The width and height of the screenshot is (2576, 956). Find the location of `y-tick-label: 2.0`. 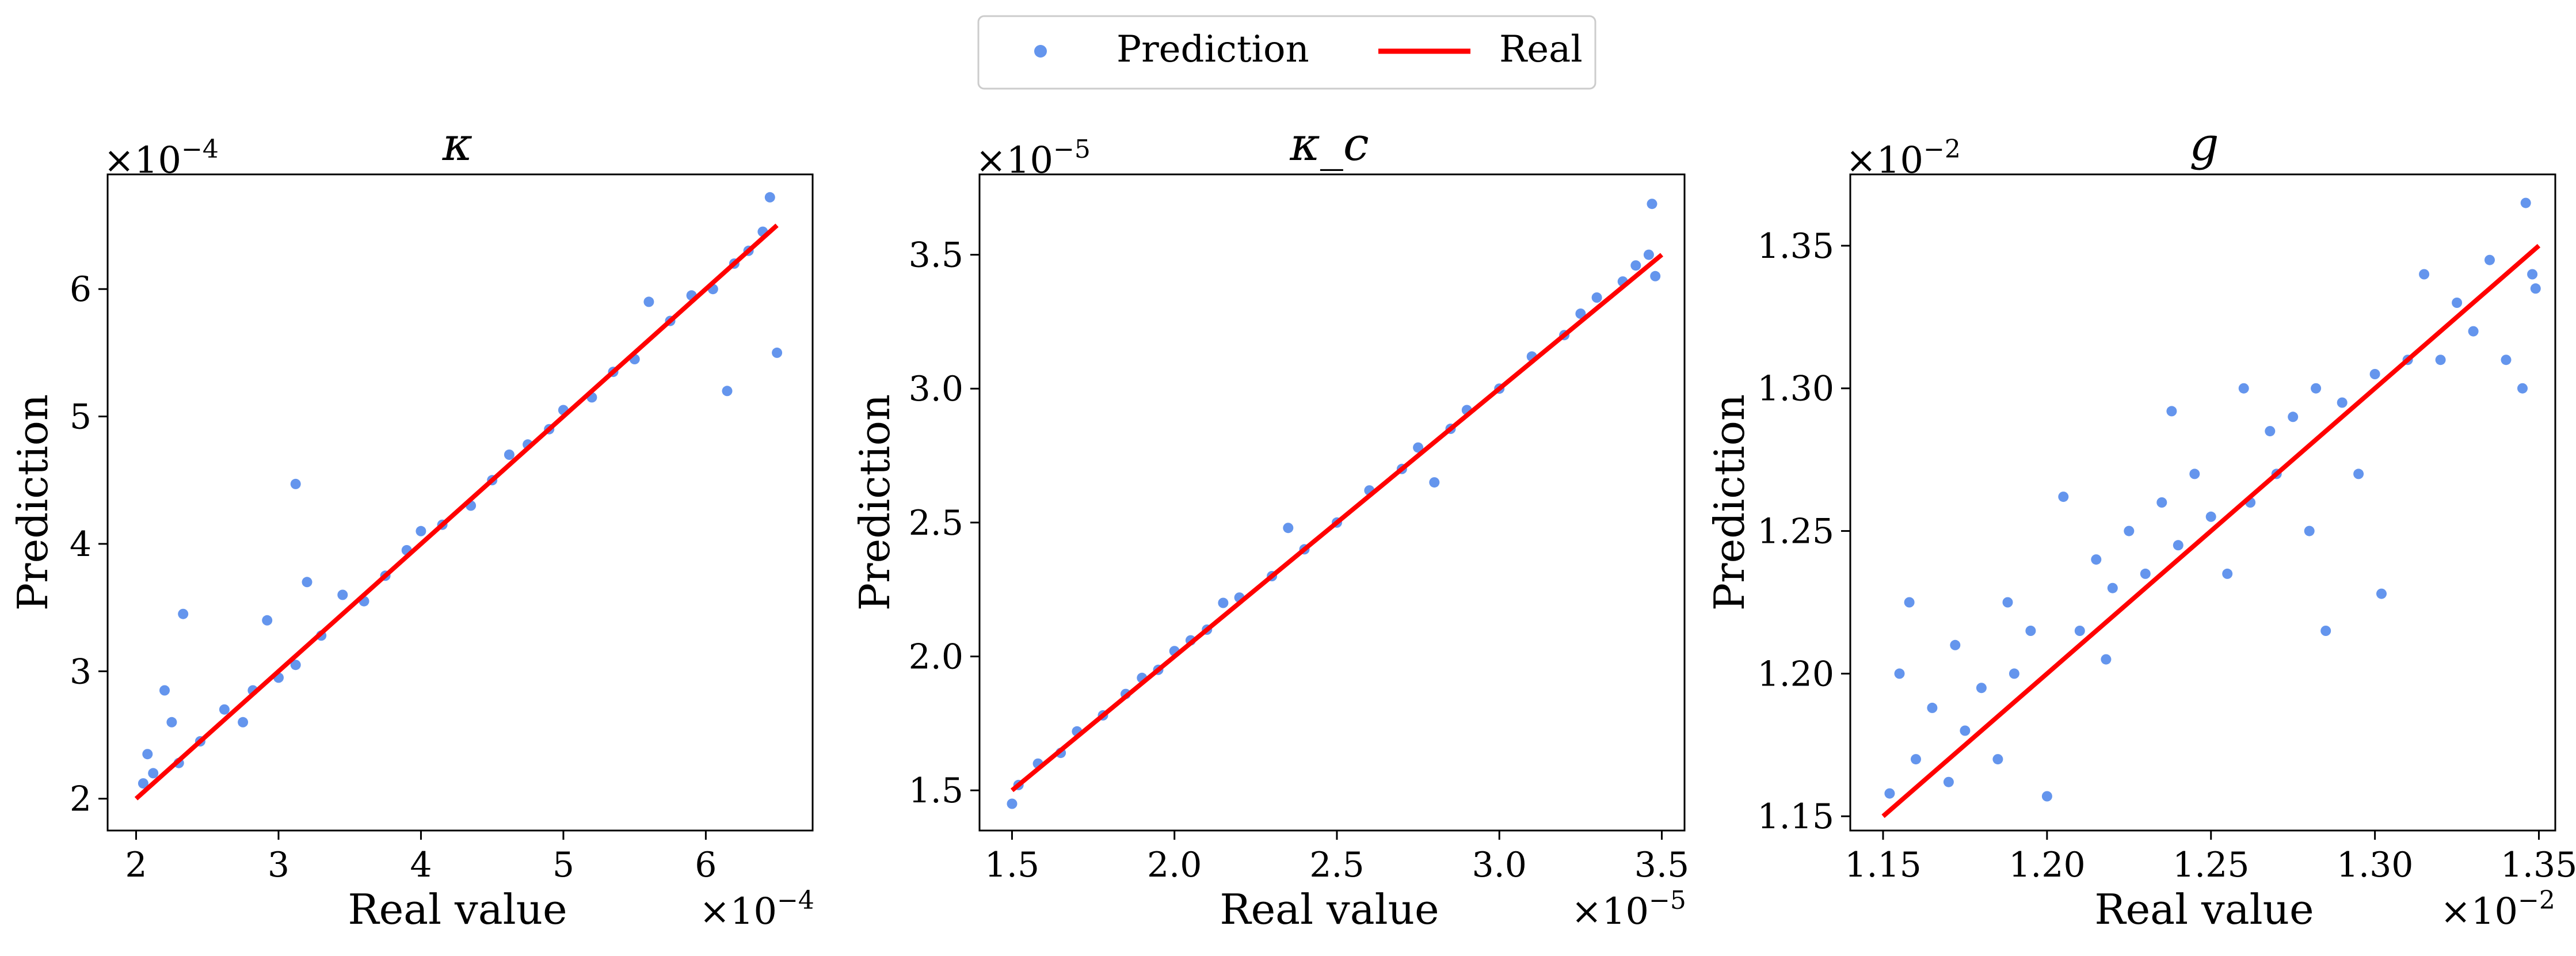

y-tick-label: 2.0 is located at coordinates (936, 657).